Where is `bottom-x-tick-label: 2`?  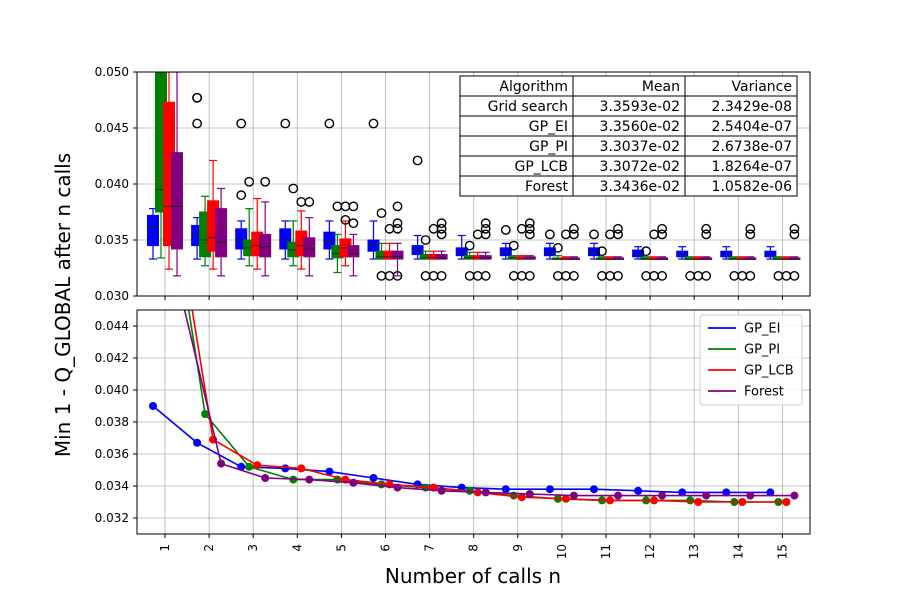
bottom-x-tick-label: 2 is located at coordinates (209, 548).